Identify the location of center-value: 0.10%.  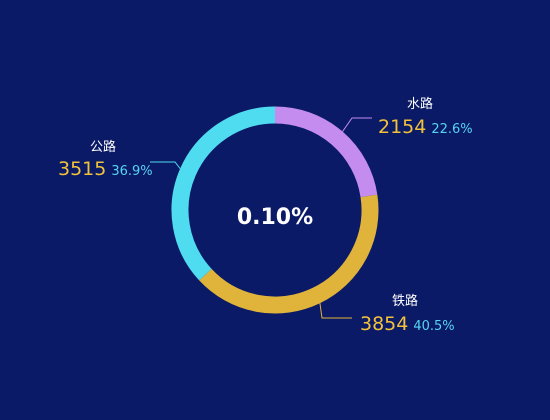
(275, 217).